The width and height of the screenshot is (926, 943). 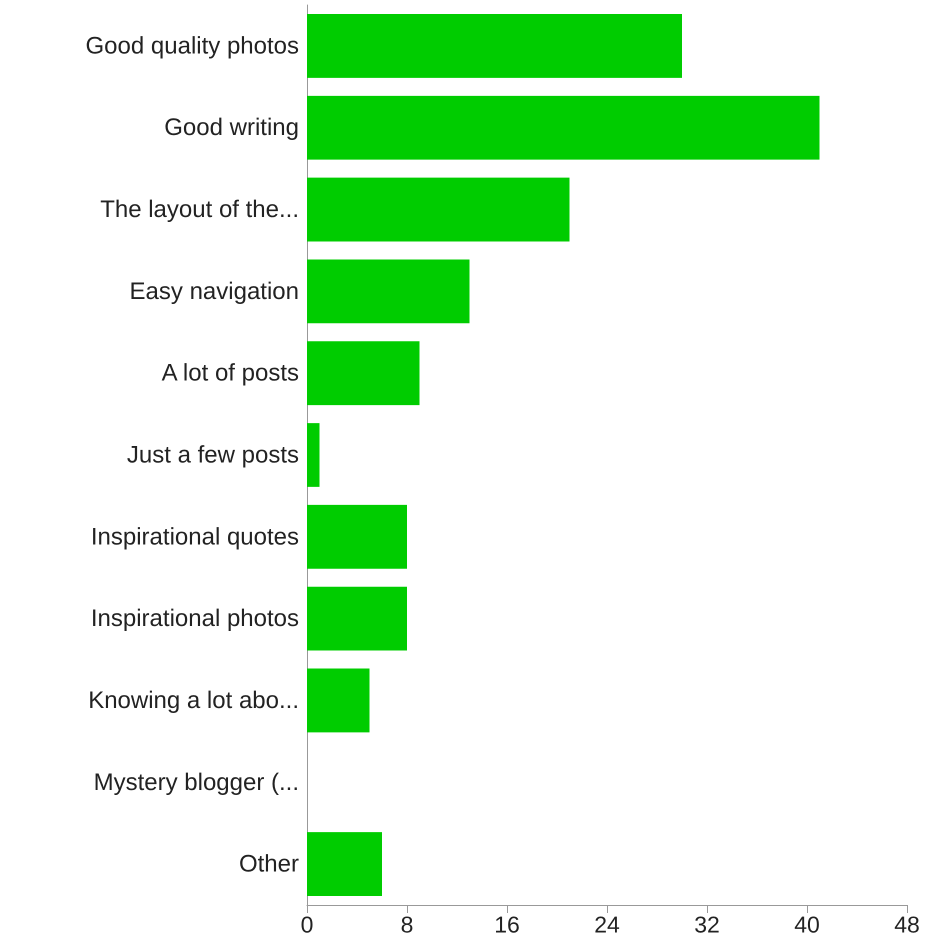 I want to click on x-tick-label: 24, so click(x=607, y=925).